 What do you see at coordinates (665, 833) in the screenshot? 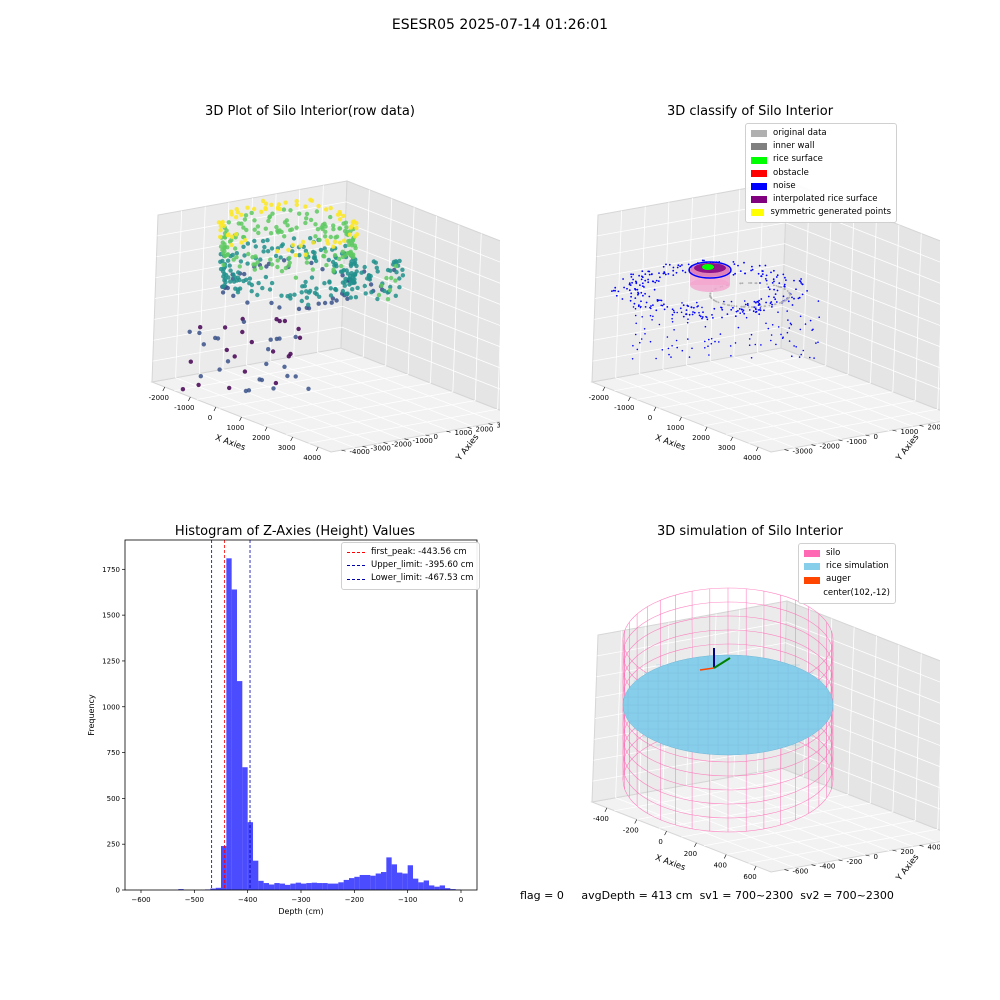
I see `sim-x-tick` at bounding box center [665, 833].